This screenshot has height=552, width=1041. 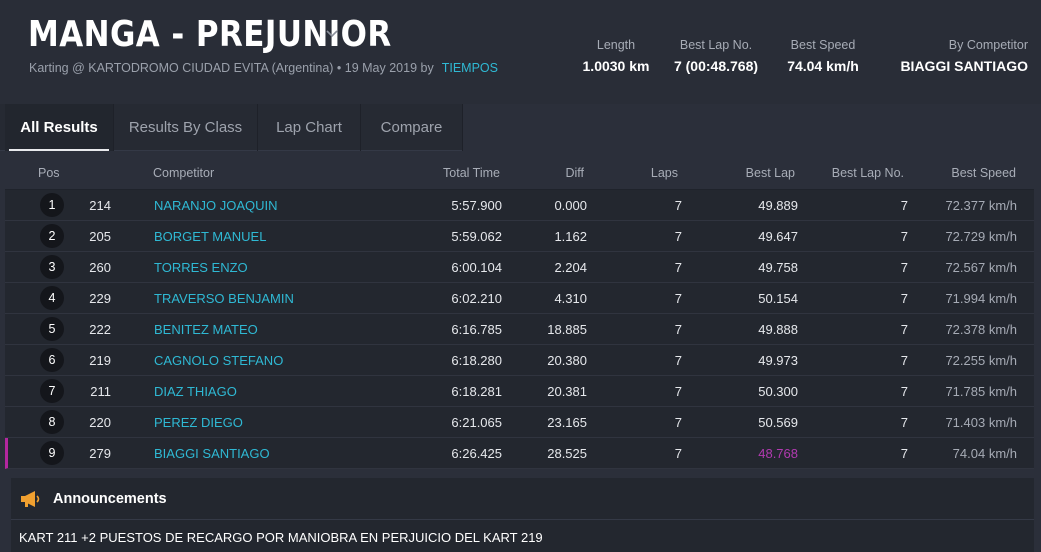 What do you see at coordinates (981, 236) in the screenshot?
I see `cell-best-speed: 72.729 km/h` at bounding box center [981, 236].